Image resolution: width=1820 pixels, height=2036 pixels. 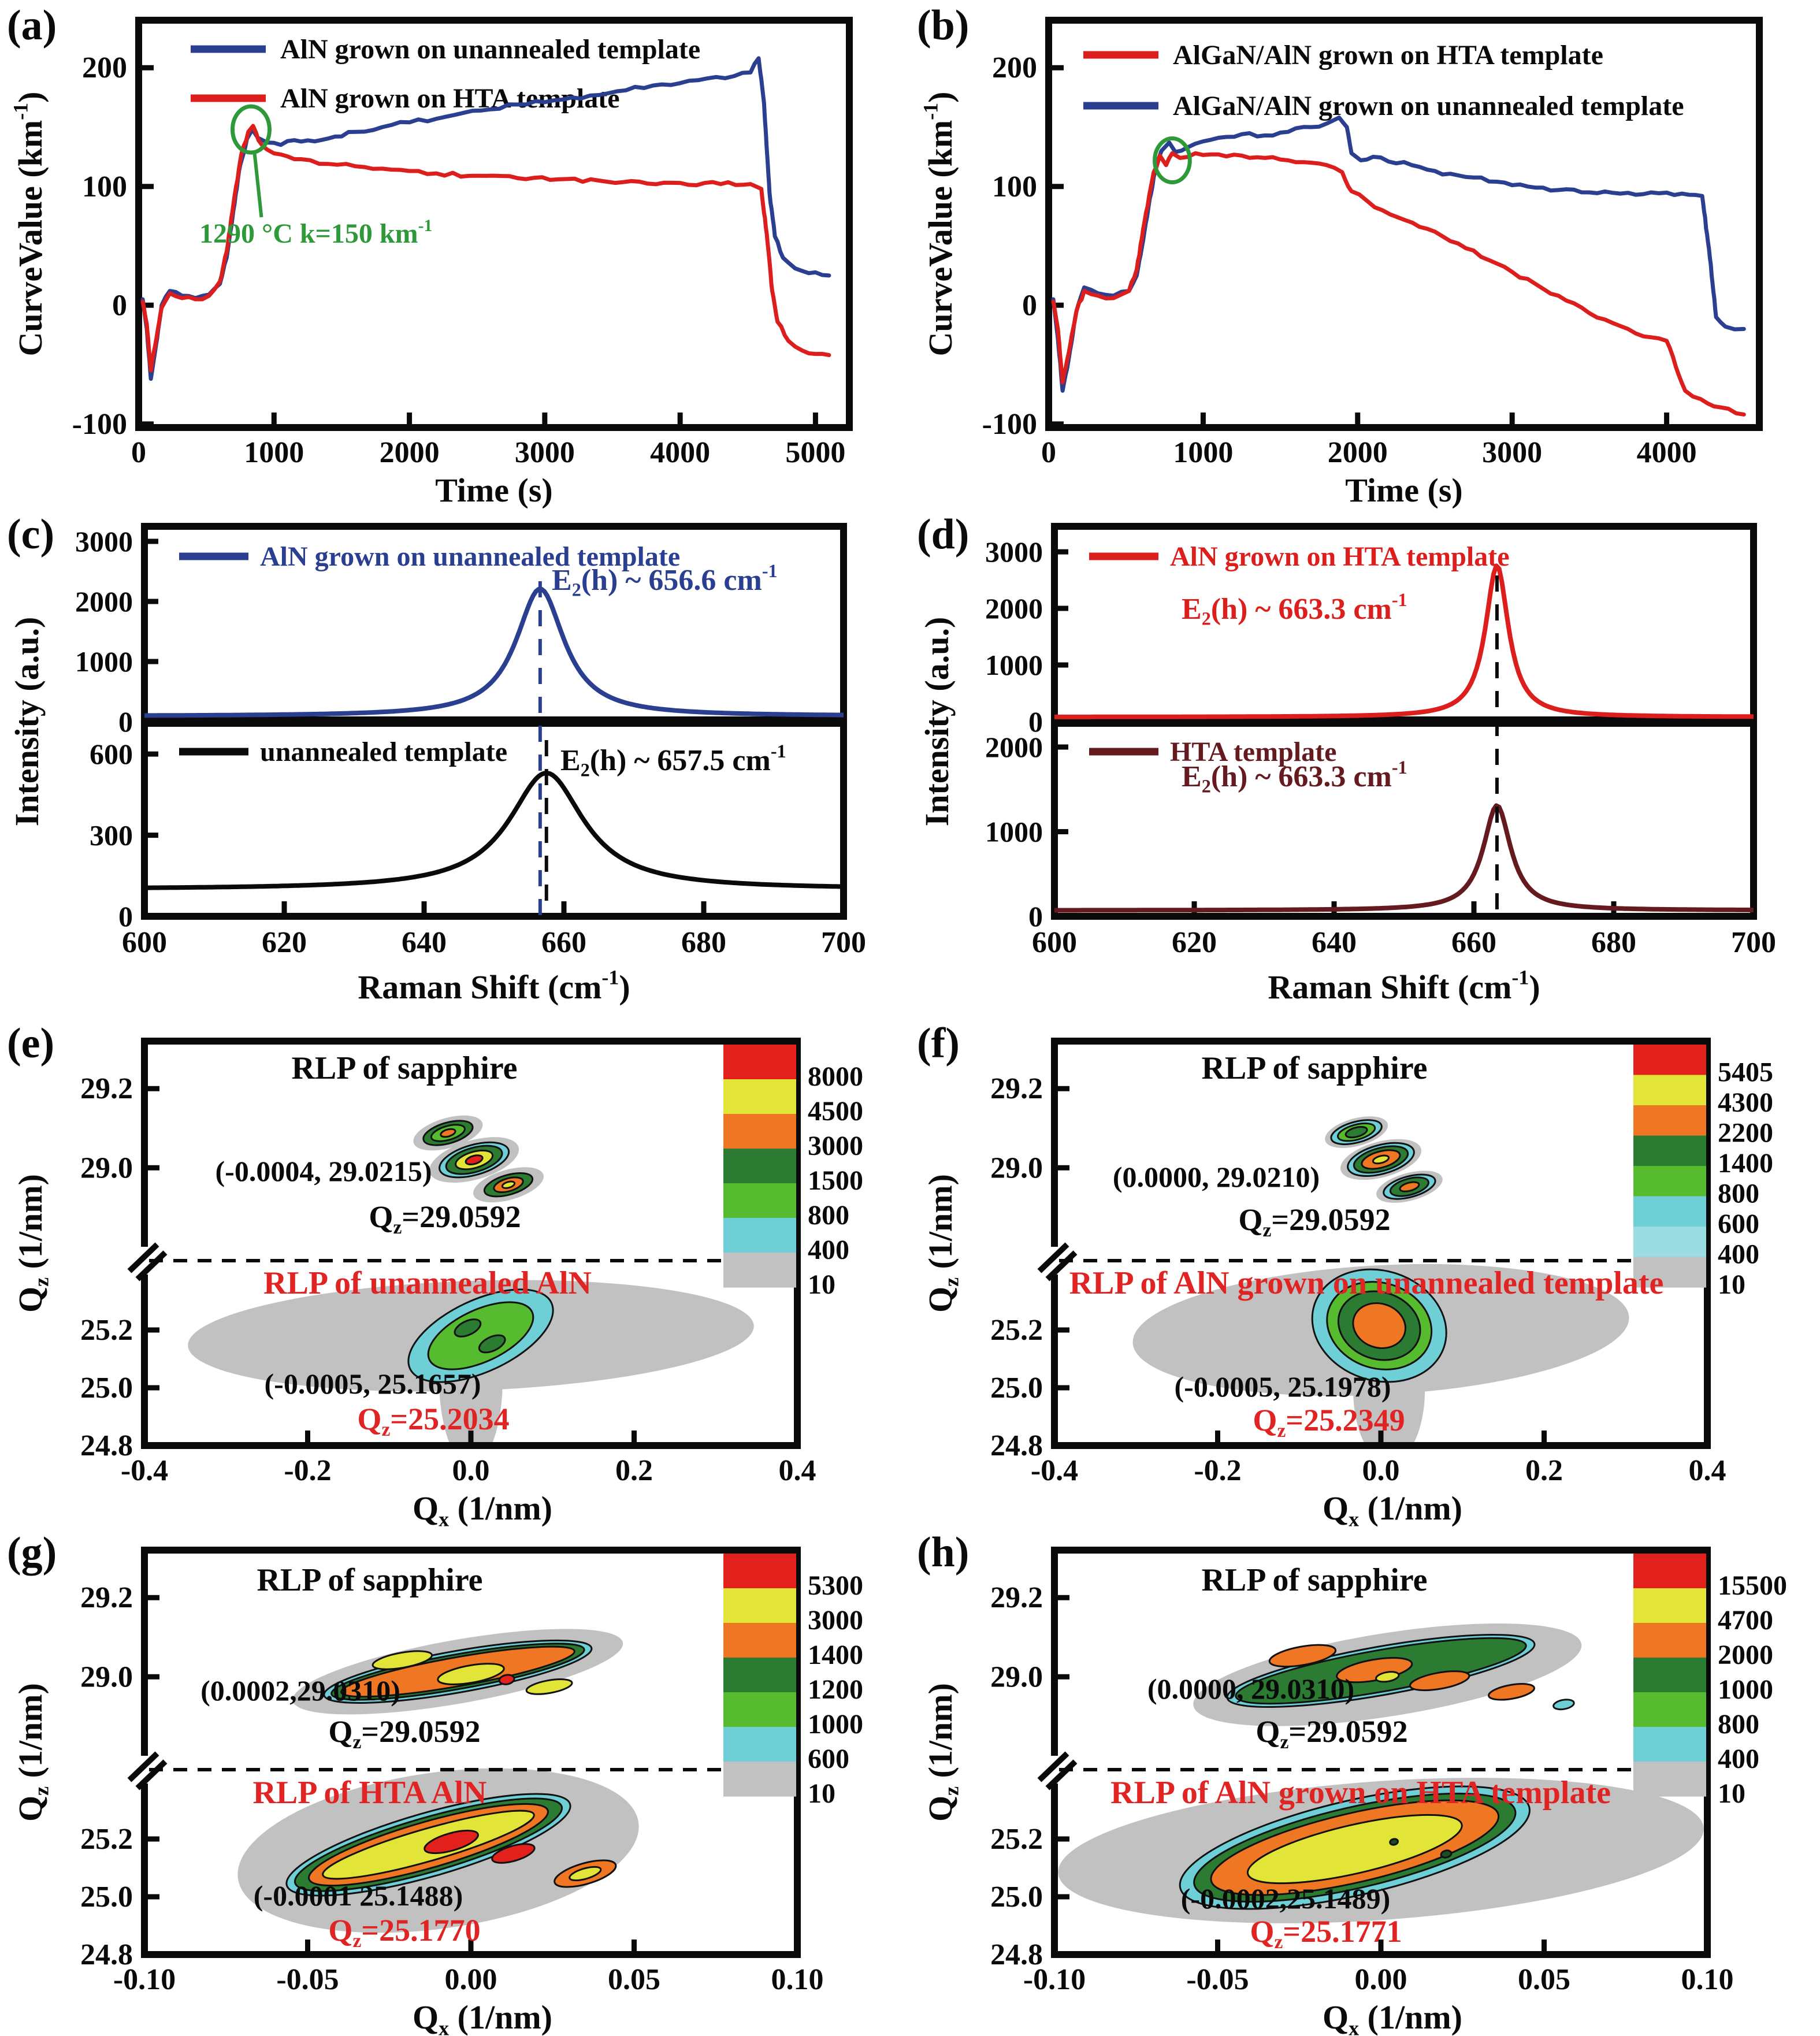 What do you see at coordinates (404, 1733) in the screenshot?
I see `rsm-annotation: Qz=29.0592` at bounding box center [404, 1733].